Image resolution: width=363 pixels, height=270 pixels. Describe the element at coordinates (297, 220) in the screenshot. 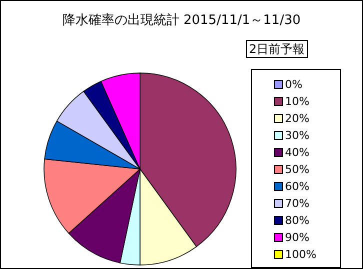

I see `legend-label: 80%` at that location.